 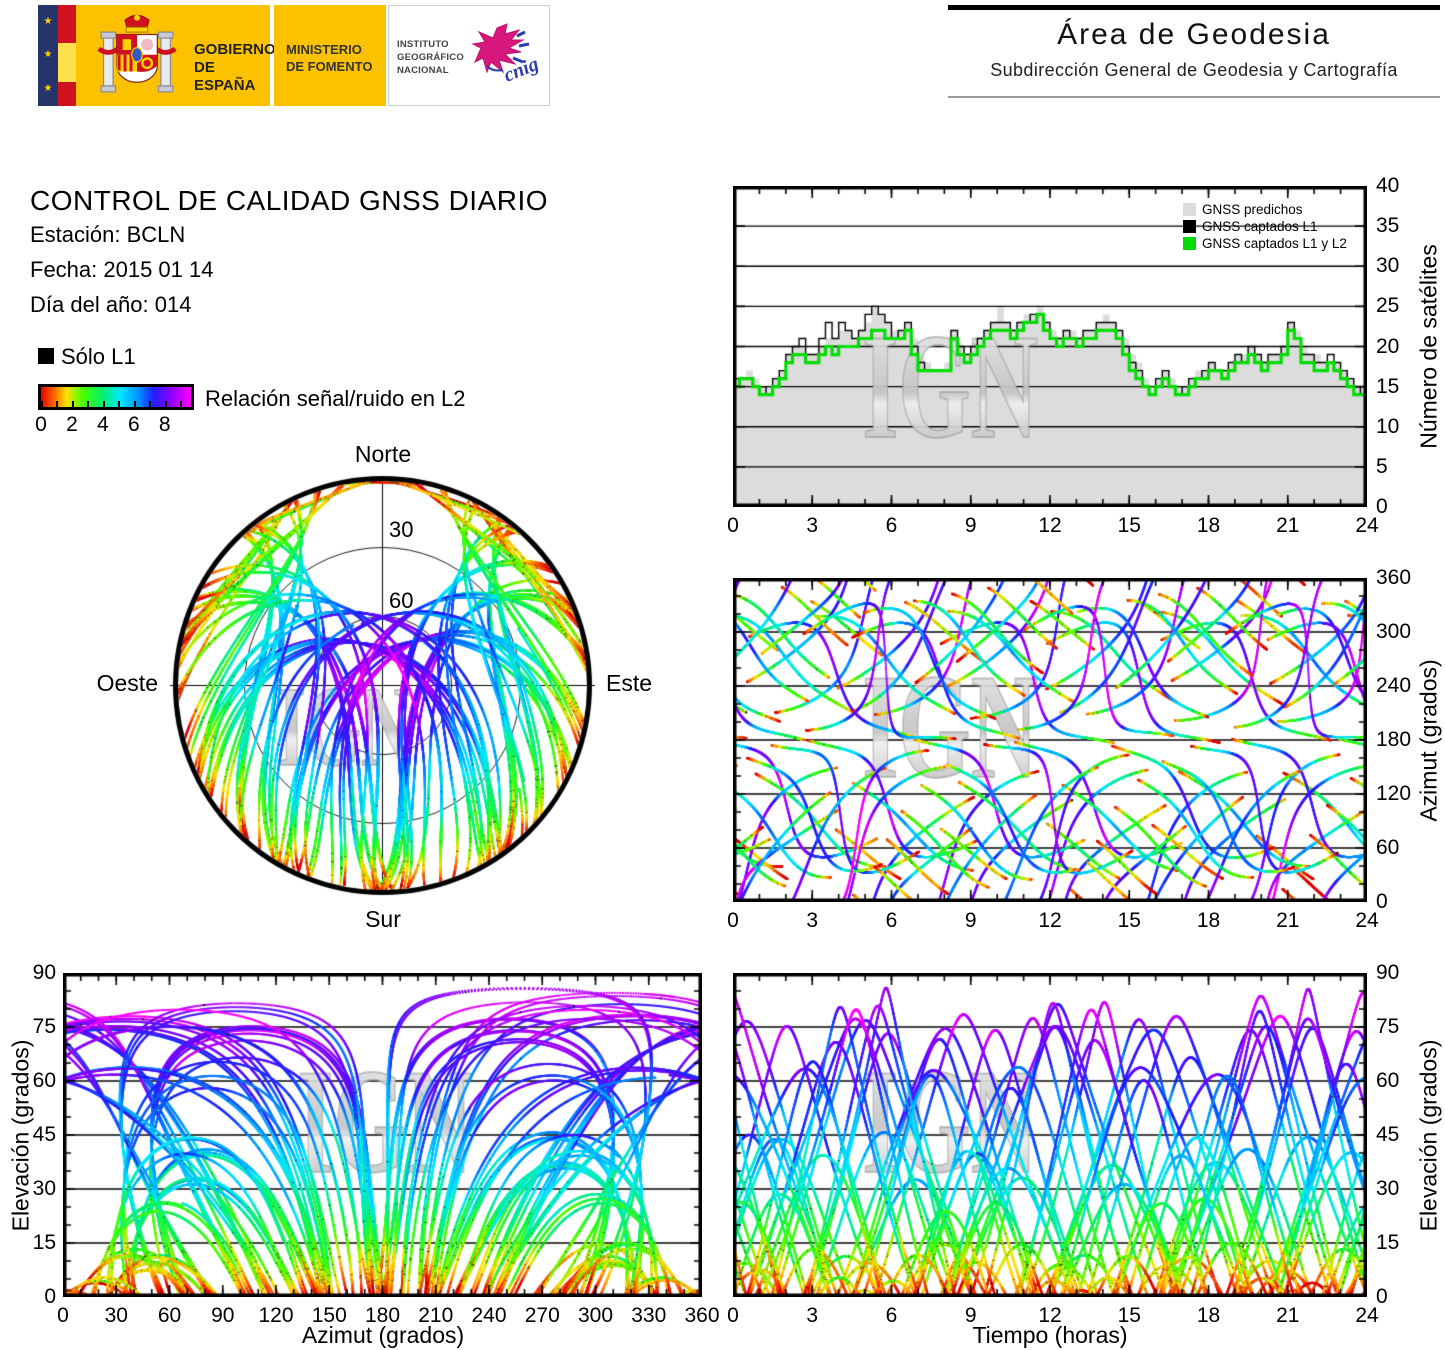 What do you see at coordinates (137, 53) in the screenshot?
I see `spain-coat-of-arms-icon` at bounding box center [137, 53].